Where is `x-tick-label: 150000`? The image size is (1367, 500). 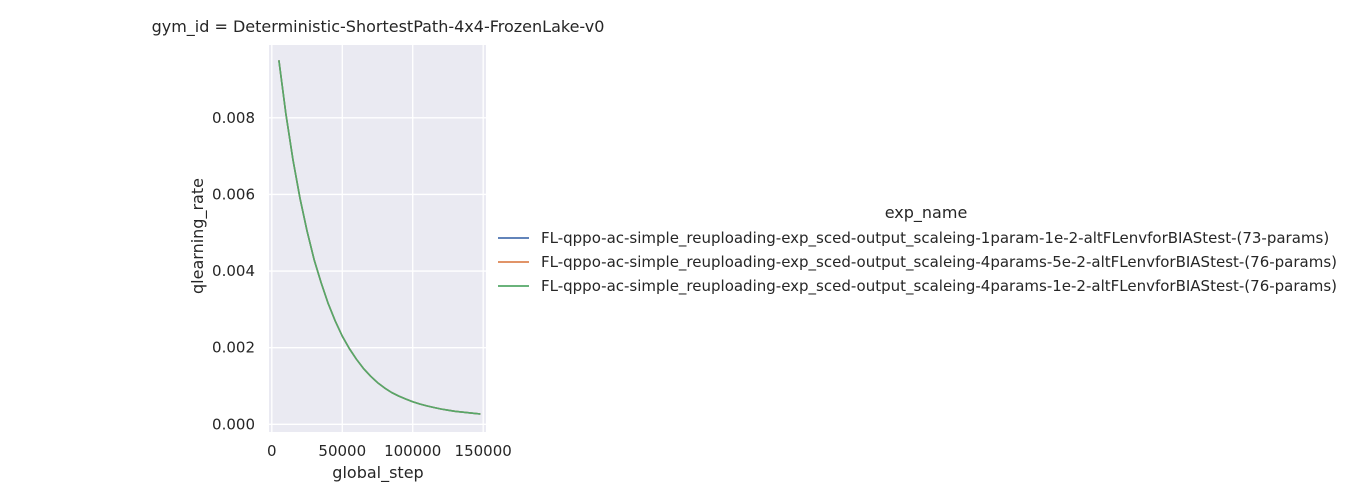
x-tick-label: 150000 is located at coordinates (483, 451).